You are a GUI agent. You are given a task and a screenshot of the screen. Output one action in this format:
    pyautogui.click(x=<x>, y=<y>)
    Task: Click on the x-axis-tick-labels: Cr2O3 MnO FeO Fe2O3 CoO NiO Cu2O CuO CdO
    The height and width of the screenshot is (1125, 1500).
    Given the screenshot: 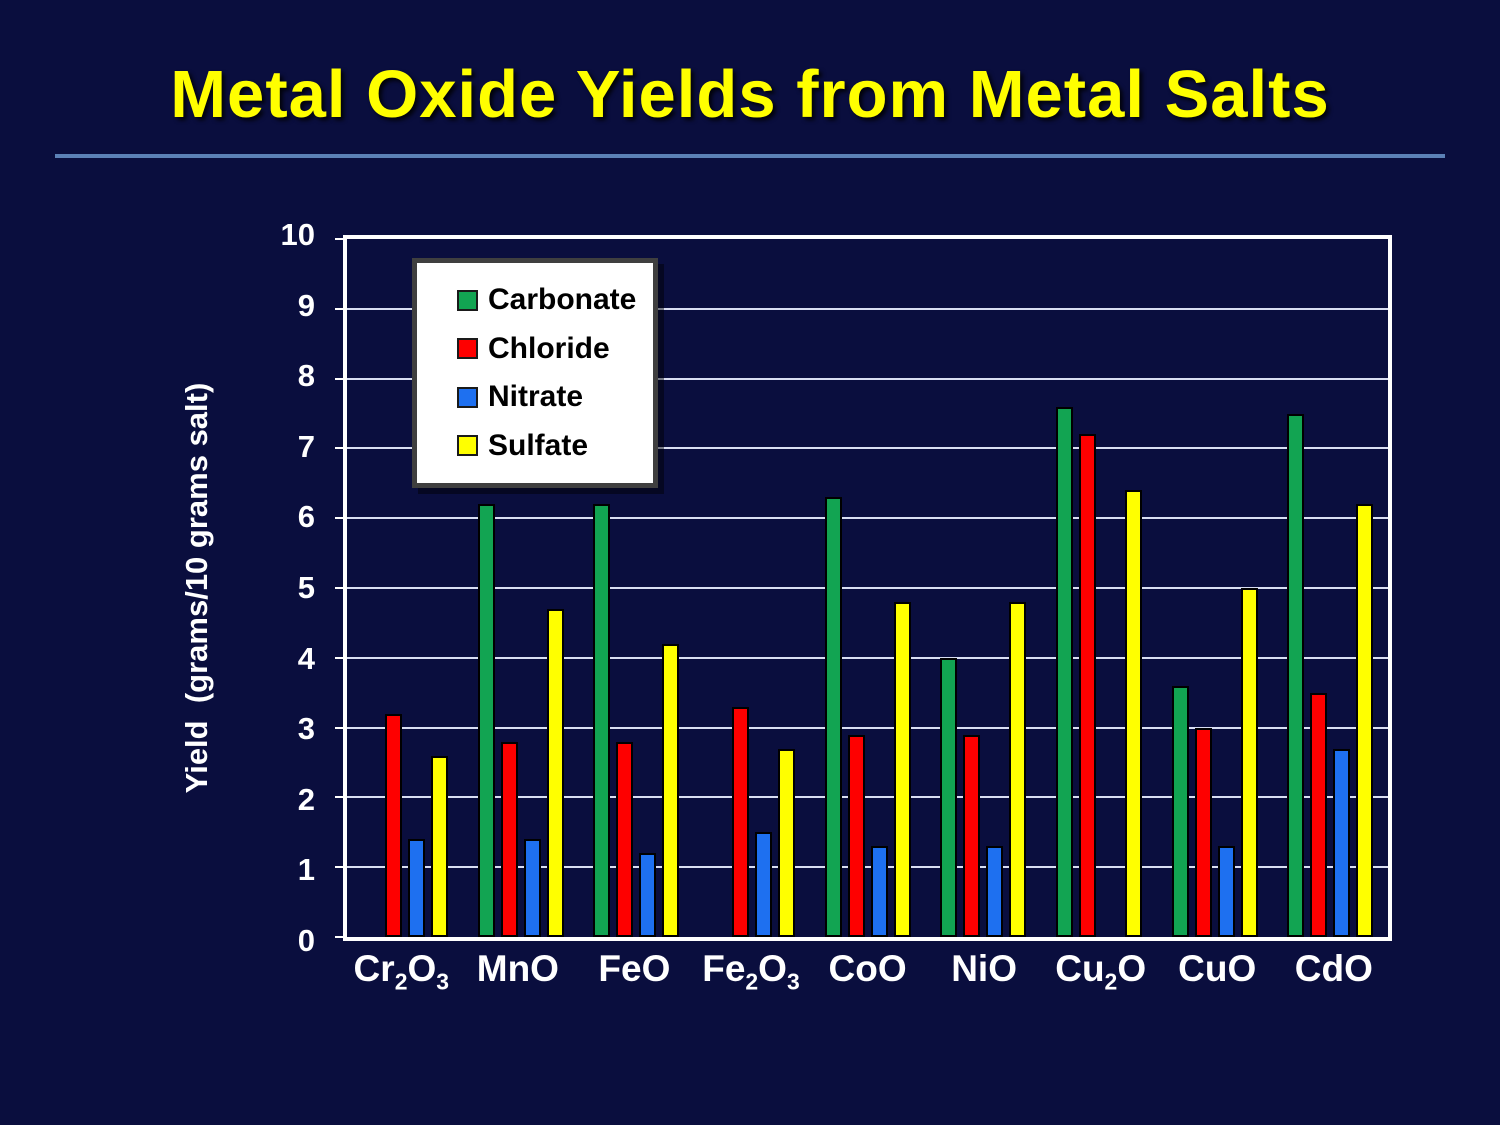 What is the action you would take?
    pyautogui.click(x=867, y=971)
    